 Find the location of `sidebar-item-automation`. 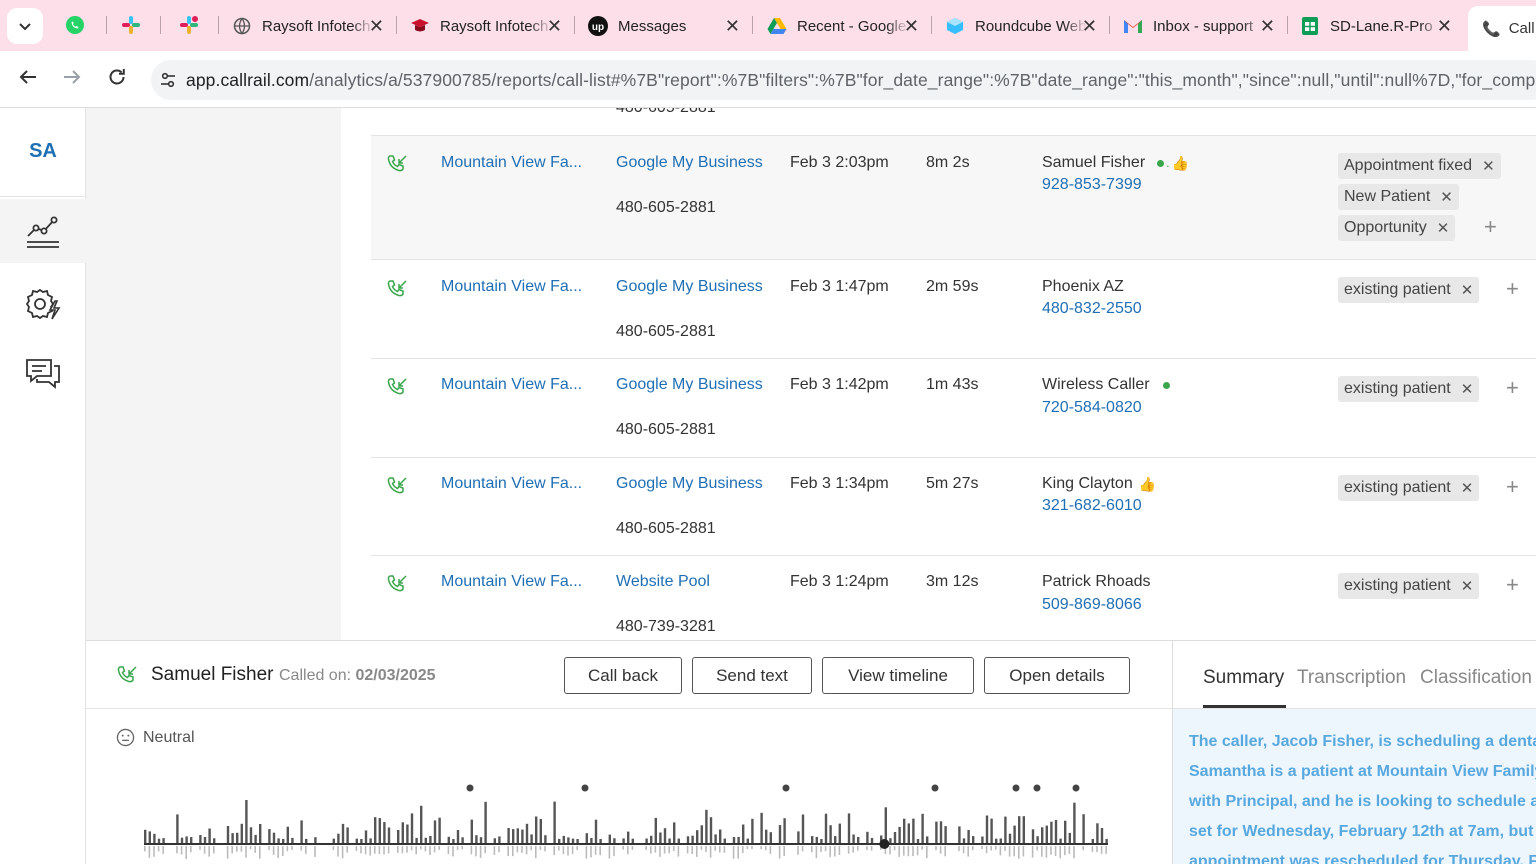

sidebar-item-automation is located at coordinates (43, 304).